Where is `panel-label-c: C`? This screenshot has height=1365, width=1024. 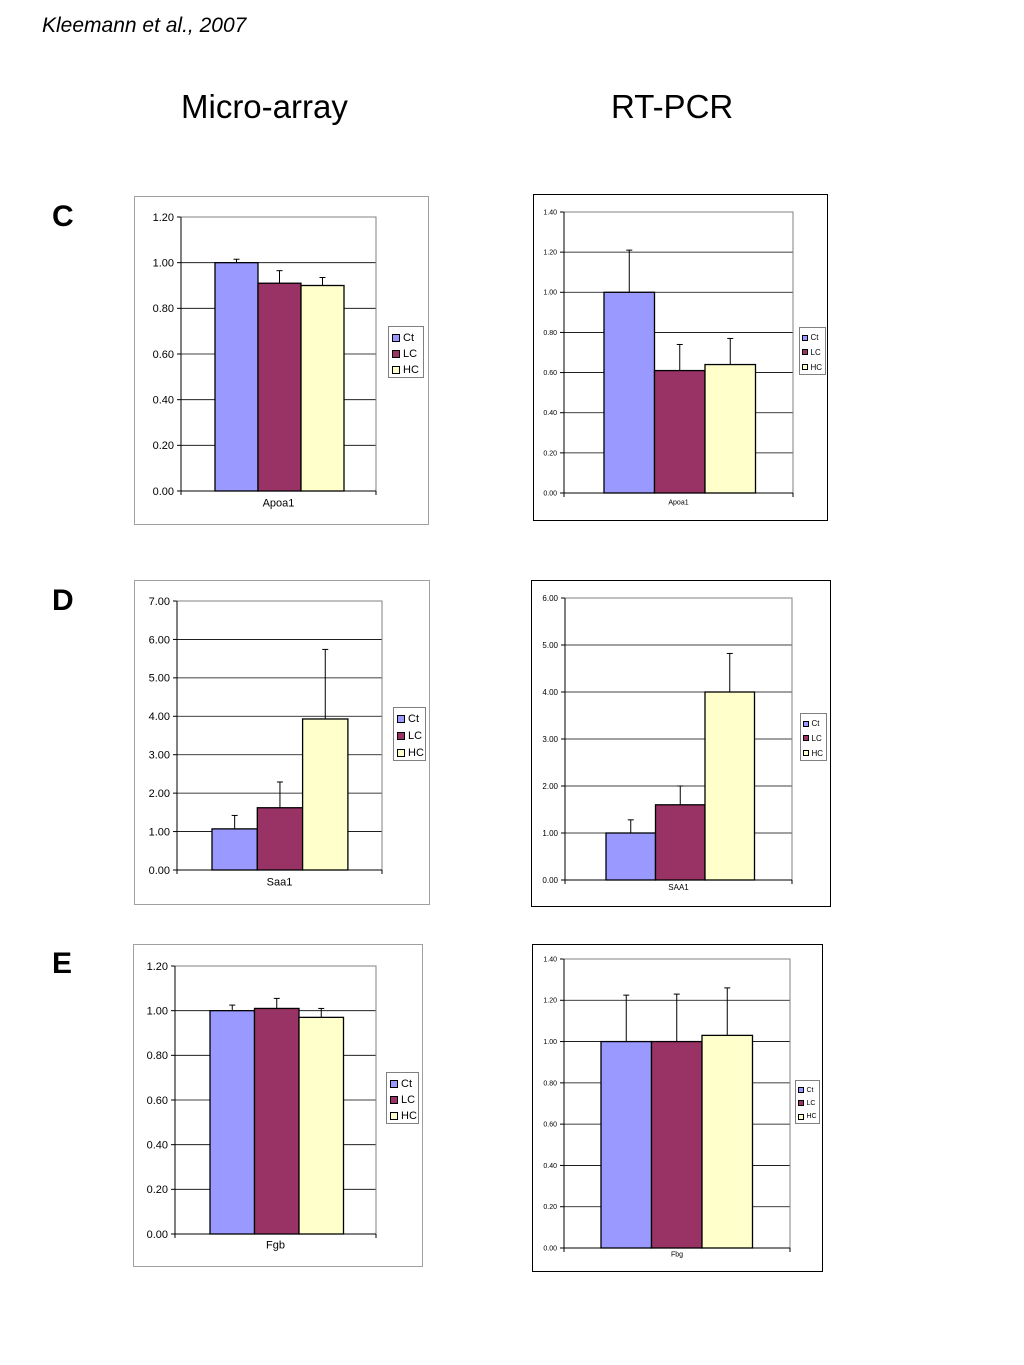
panel-label-c: C is located at coordinates (63, 216).